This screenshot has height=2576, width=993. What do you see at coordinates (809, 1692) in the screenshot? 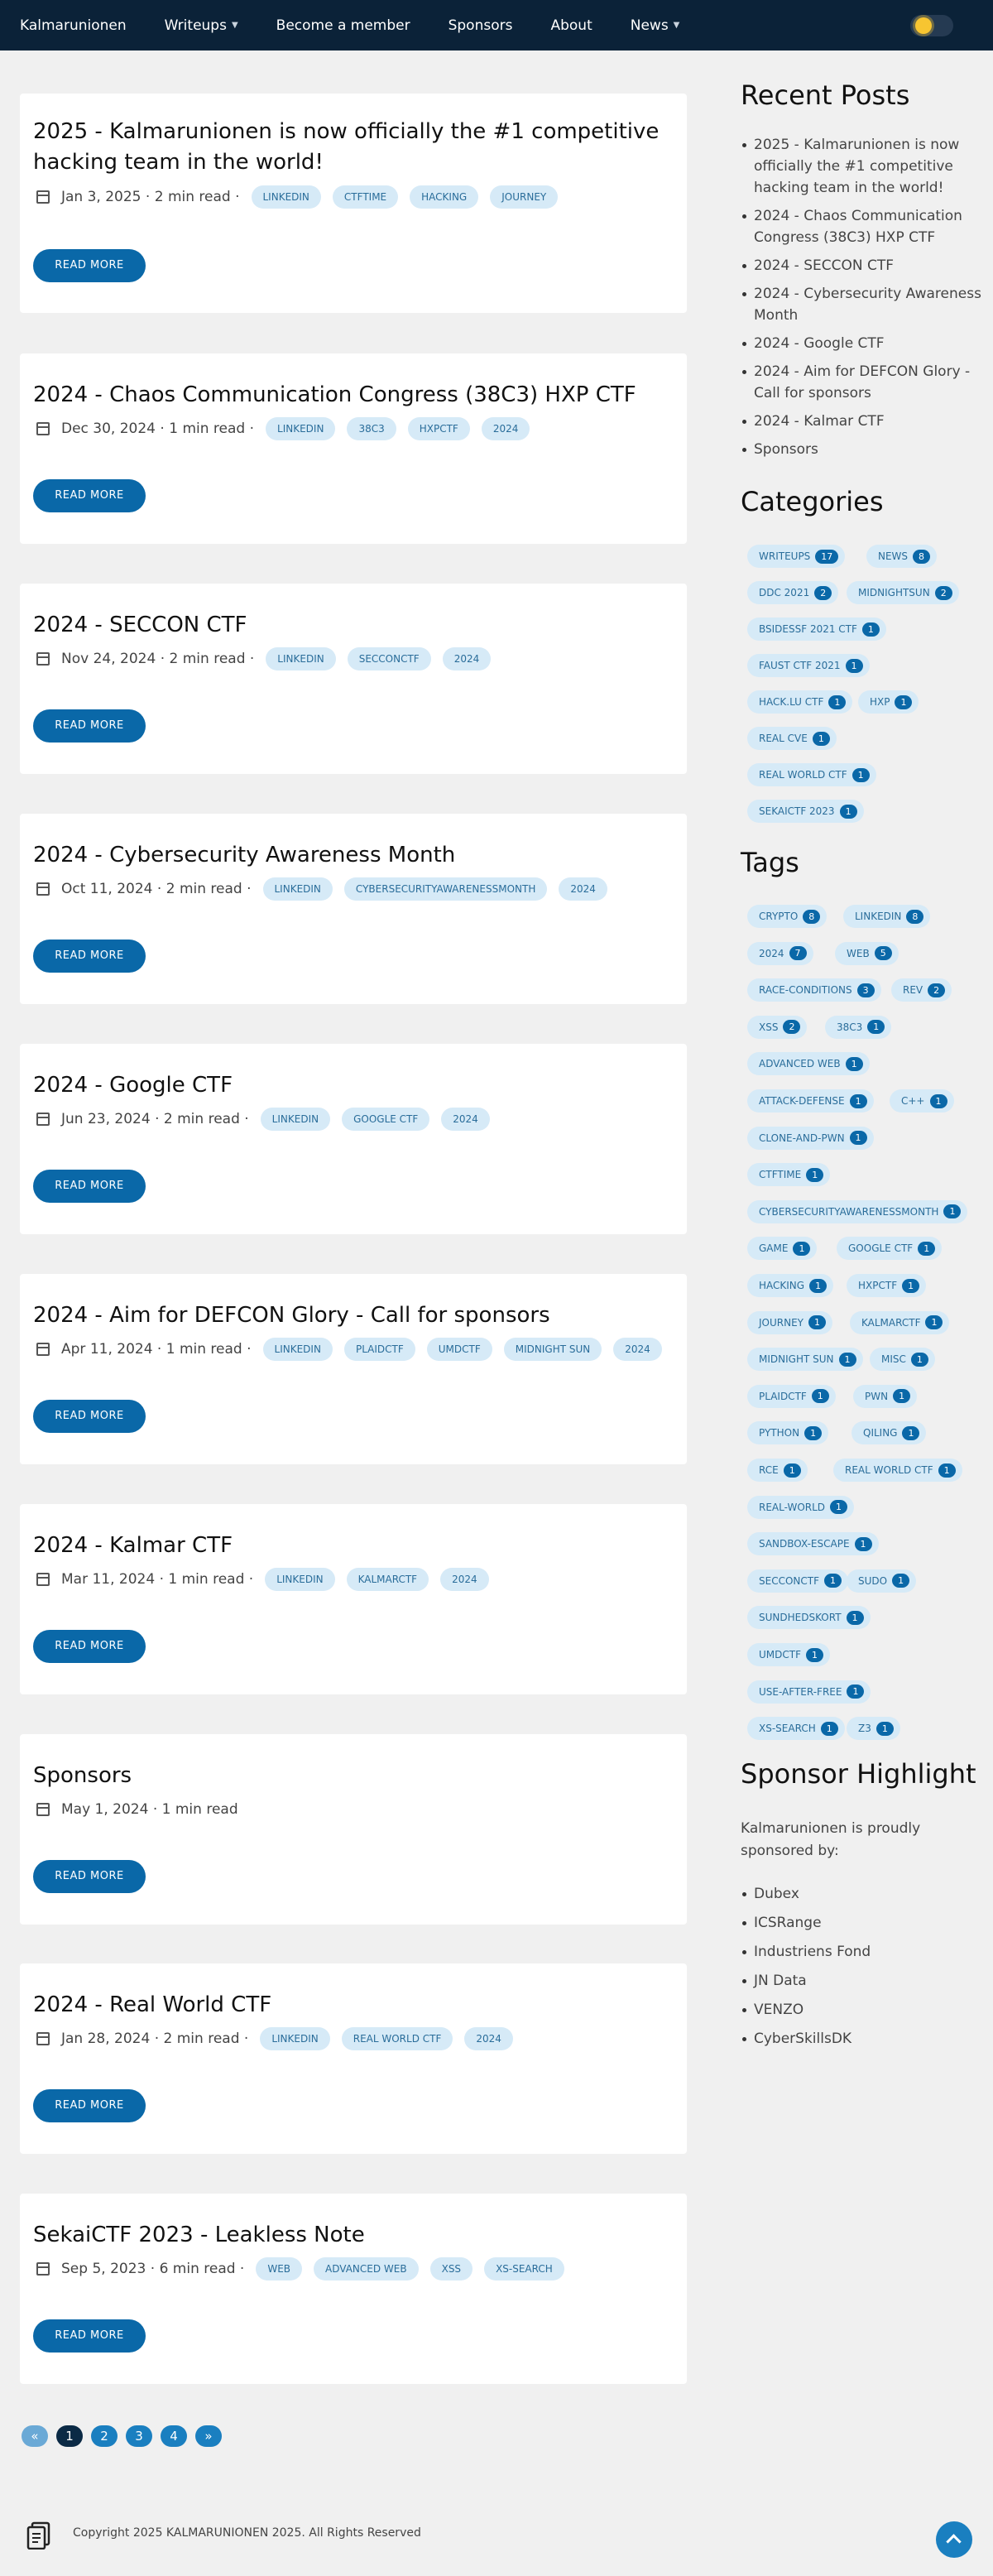
I see `tag-chip: USE-AFTER-FREE 1` at bounding box center [809, 1692].